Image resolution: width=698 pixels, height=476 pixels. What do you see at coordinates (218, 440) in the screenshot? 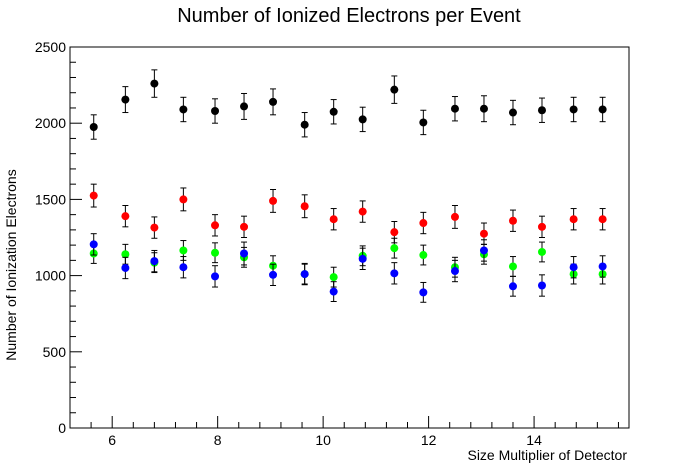
I see `x-tick-label: 8` at bounding box center [218, 440].